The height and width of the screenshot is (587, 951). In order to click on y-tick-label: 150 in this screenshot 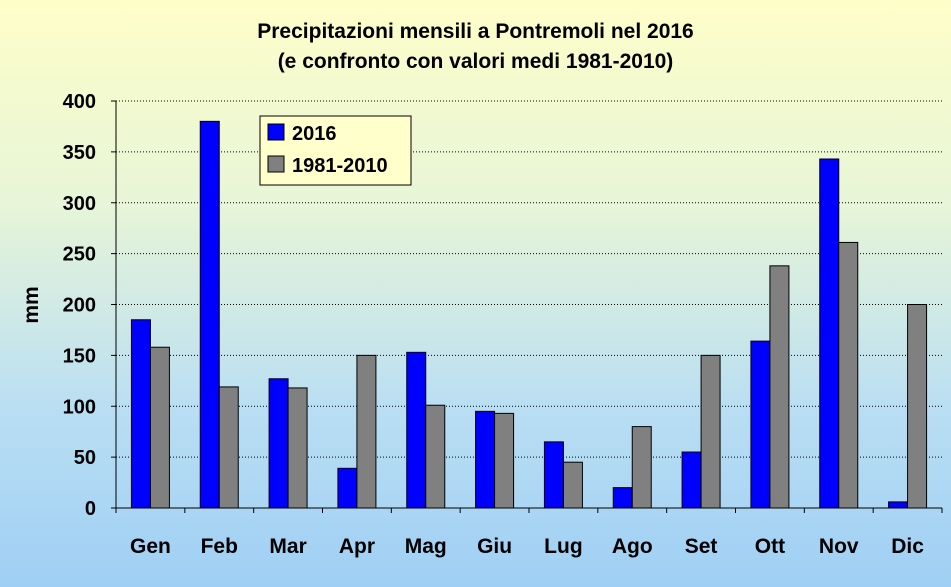, I will do `click(79, 356)`.